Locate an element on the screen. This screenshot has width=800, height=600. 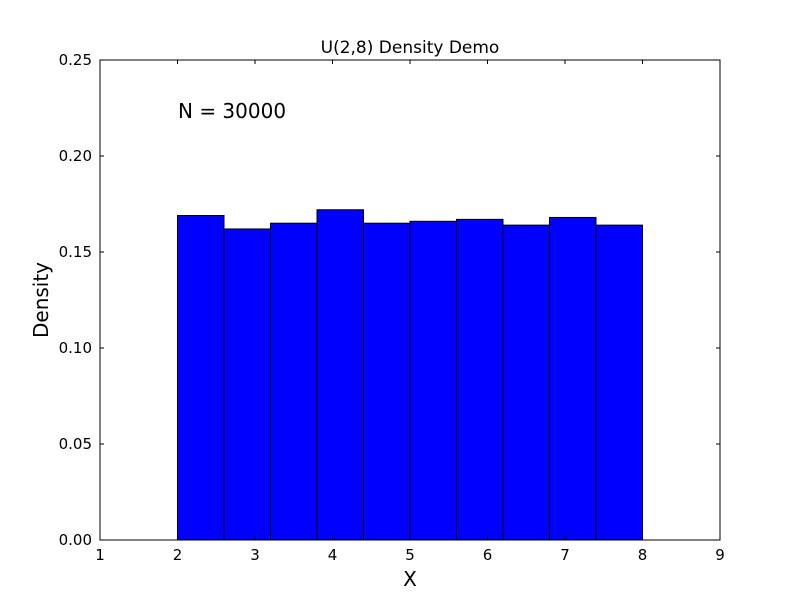
x-tick-label: 6 is located at coordinates (488, 555).